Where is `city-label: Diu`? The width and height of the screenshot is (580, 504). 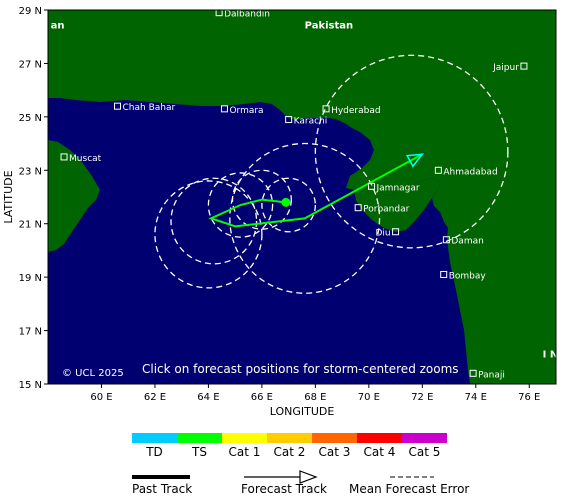
city-label: Diu is located at coordinates (382, 234).